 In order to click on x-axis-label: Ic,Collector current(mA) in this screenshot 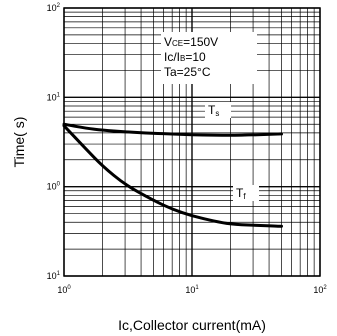, I will do `click(192, 325)`.